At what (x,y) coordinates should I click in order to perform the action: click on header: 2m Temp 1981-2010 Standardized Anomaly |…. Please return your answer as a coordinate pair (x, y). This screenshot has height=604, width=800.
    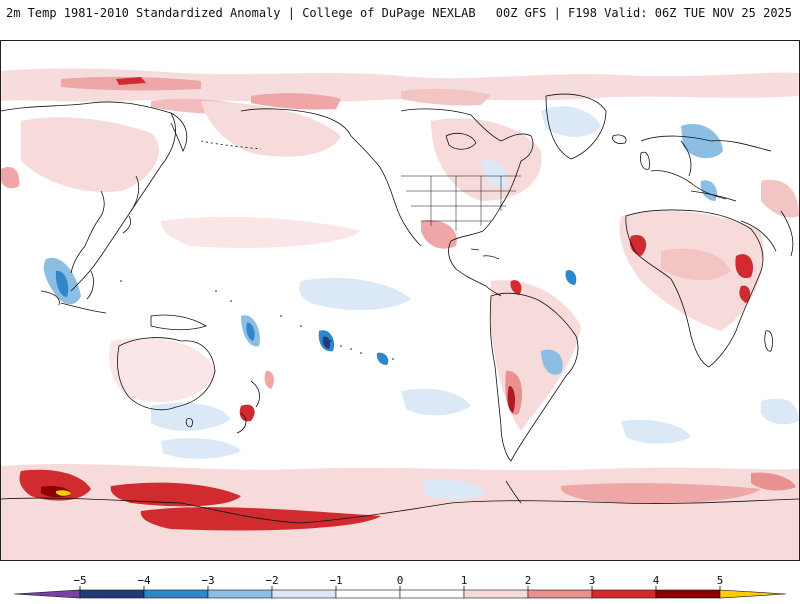
    Looking at the image, I should click on (400, 20).